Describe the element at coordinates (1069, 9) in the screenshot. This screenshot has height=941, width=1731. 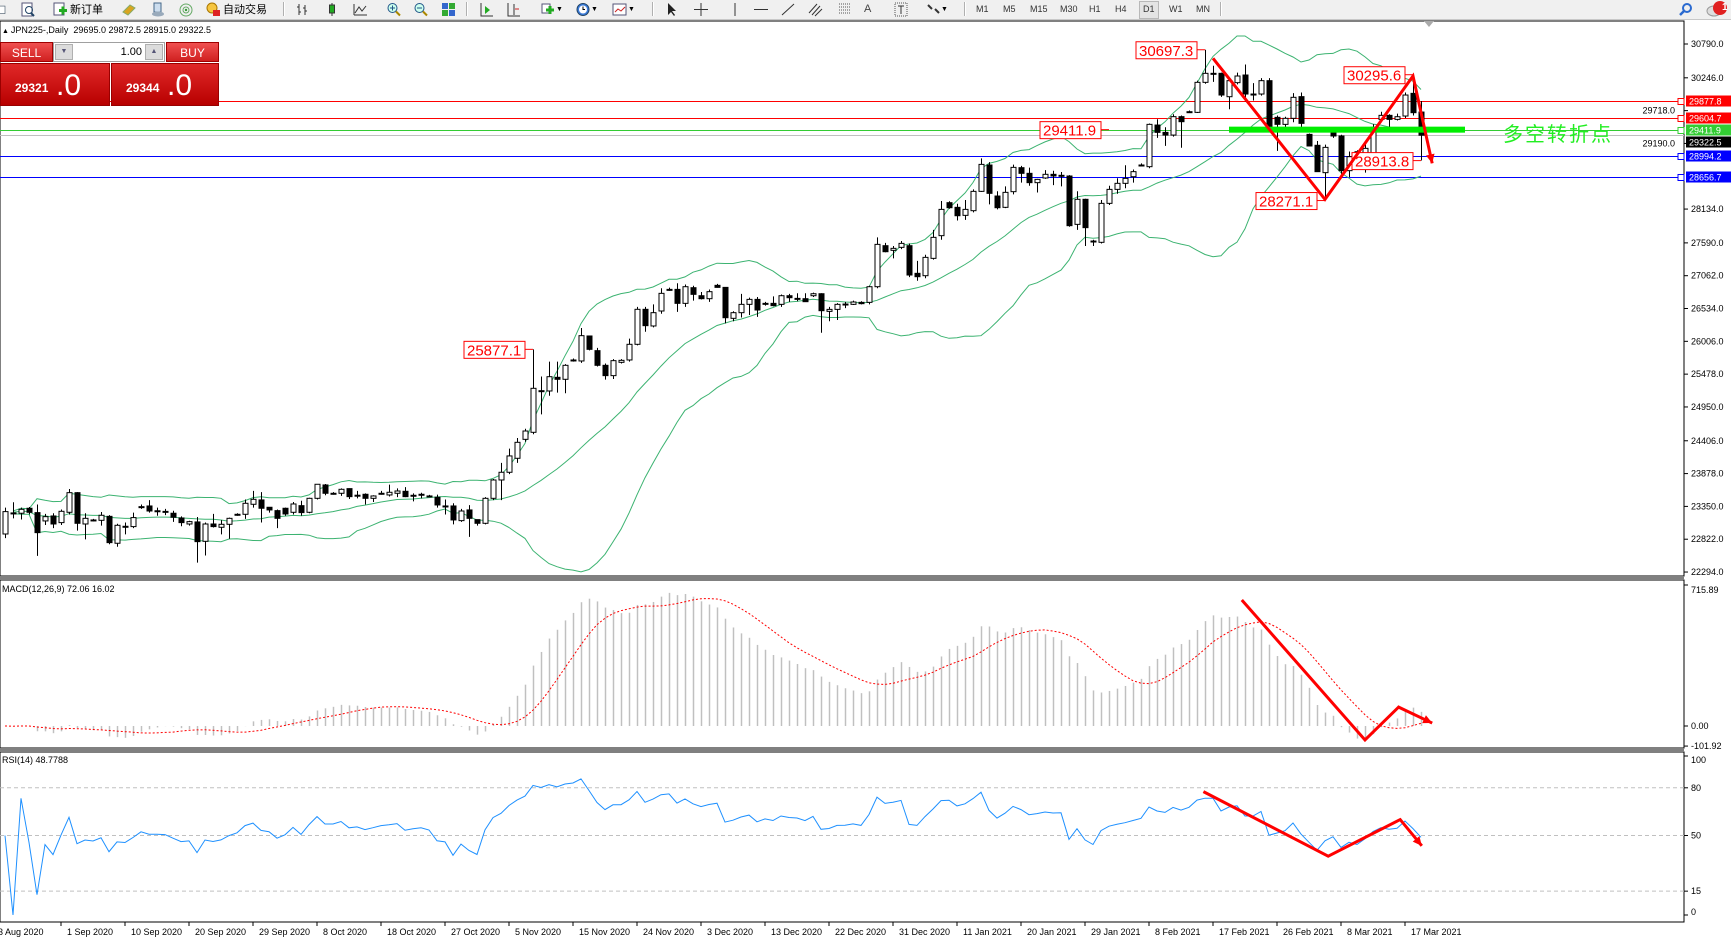
I see `timeframe-m30: M30` at that location.